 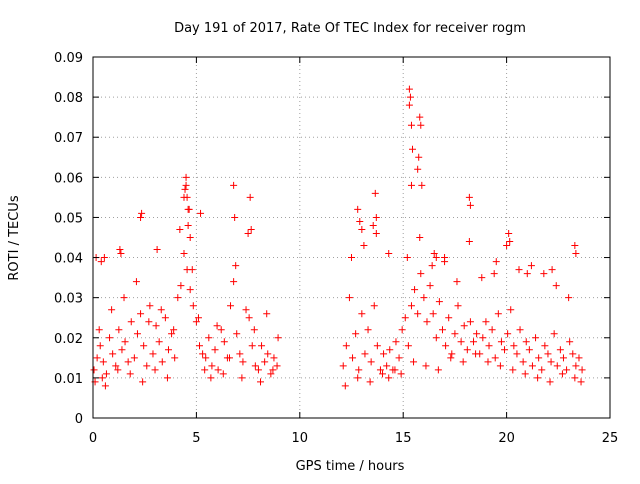 What do you see at coordinates (68, 218) in the screenshot?
I see `y-tick-label: 0.05` at bounding box center [68, 218].